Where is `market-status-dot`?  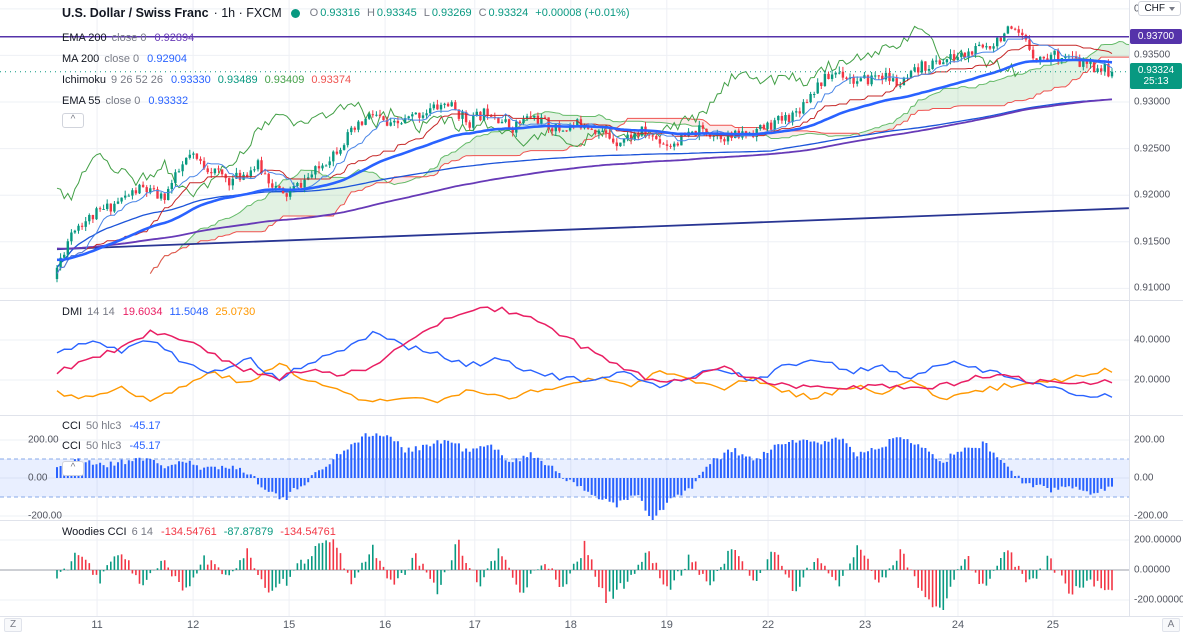
market-status-dot is located at coordinates (295, 13).